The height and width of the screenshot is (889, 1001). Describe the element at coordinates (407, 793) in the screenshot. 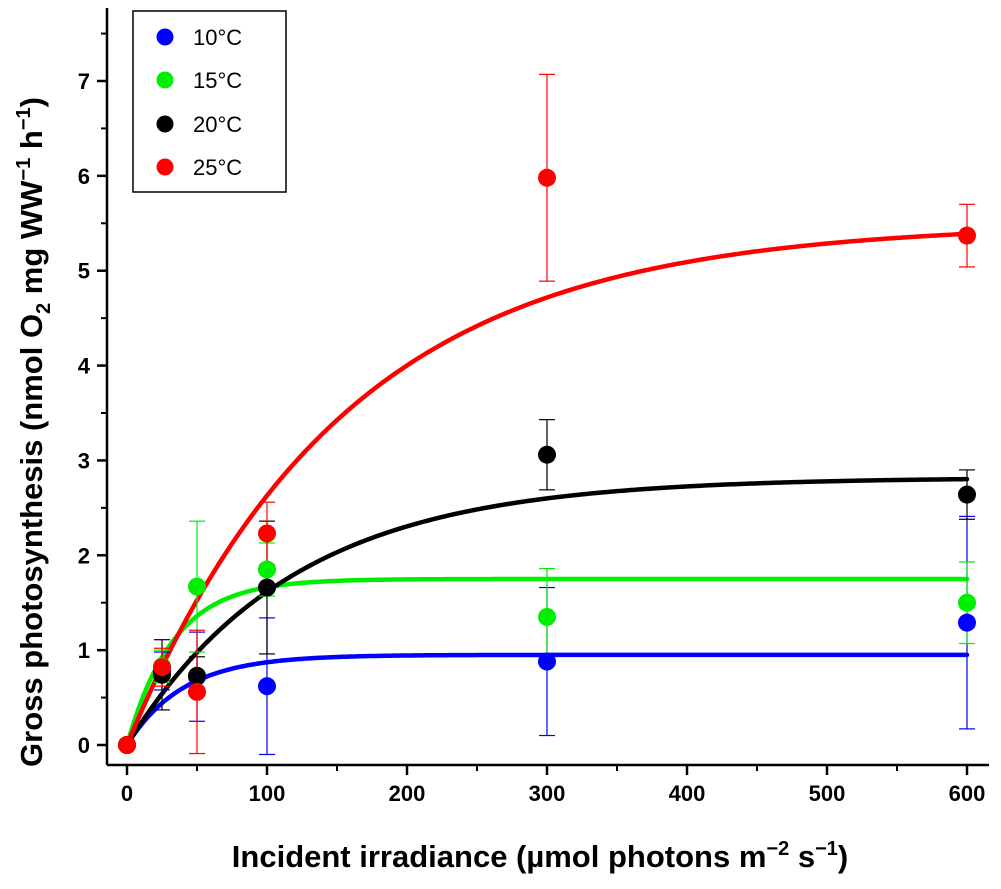

I see `x-tick-label-200: 200` at that location.